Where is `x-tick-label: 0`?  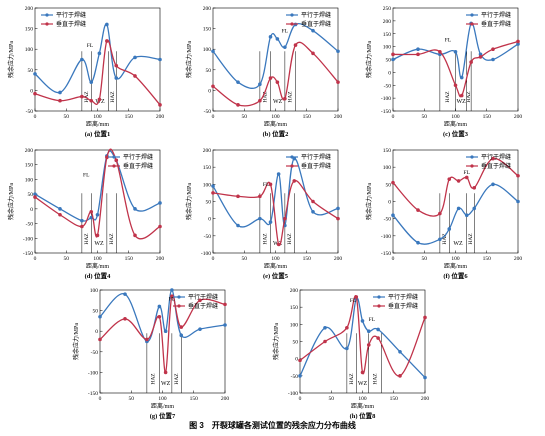 x-tick-label: 0 is located at coordinates (393, 259).